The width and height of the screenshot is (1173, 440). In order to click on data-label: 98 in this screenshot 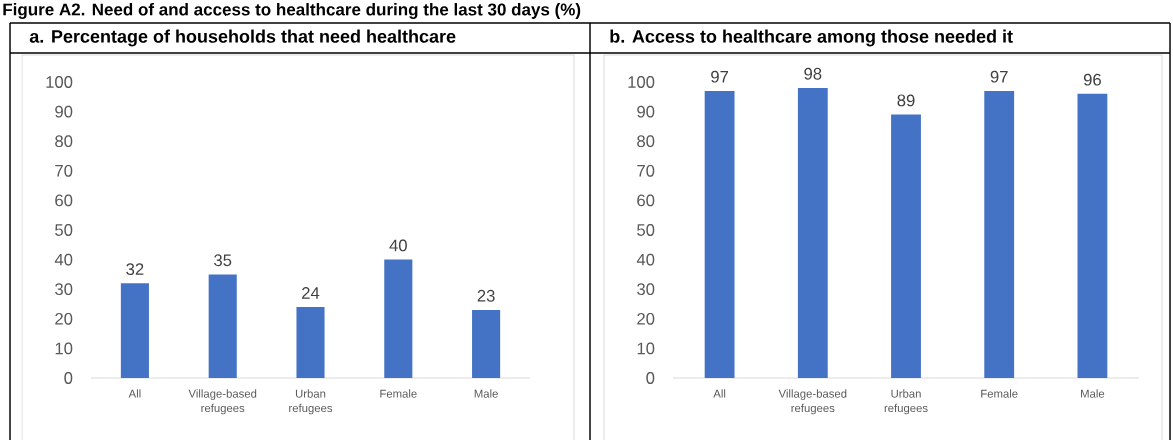, I will do `click(813, 73)`.